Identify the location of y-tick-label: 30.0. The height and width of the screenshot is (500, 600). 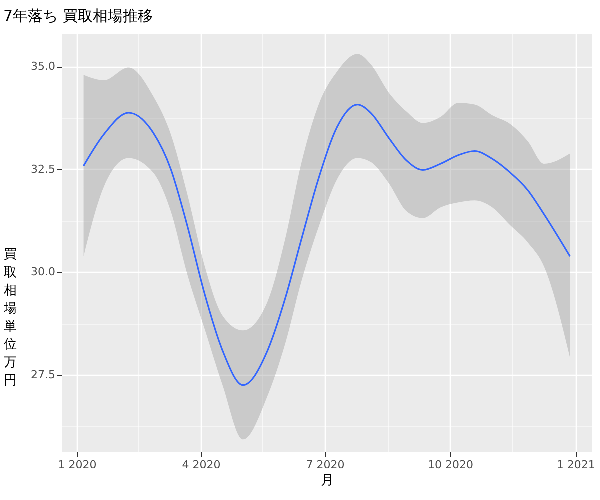
(43, 272).